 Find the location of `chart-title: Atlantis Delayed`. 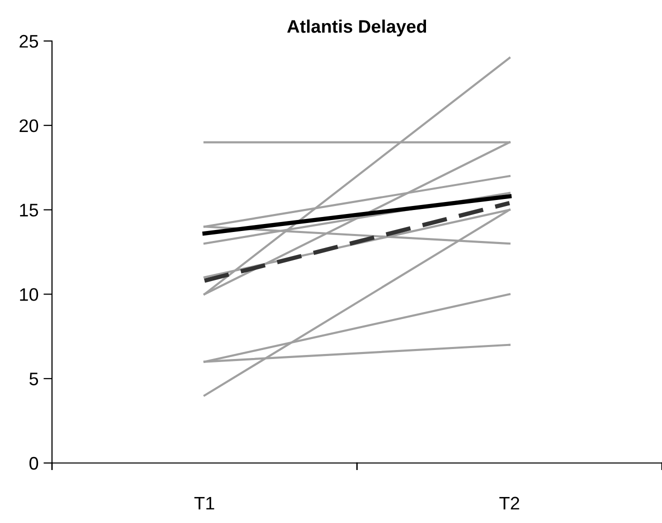

chart-title: Atlantis Delayed is located at coordinates (356, 28).